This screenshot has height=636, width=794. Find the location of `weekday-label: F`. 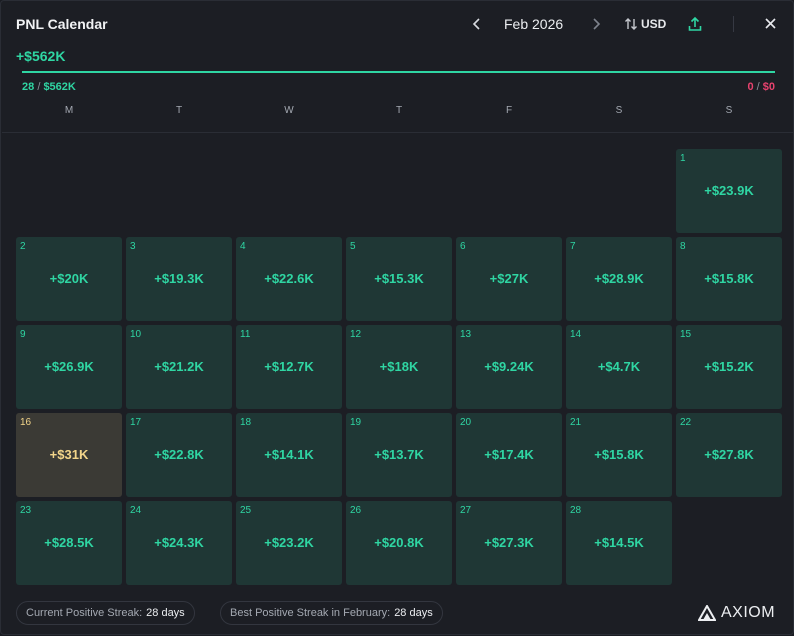

weekday-label: F is located at coordinates (509, 110).